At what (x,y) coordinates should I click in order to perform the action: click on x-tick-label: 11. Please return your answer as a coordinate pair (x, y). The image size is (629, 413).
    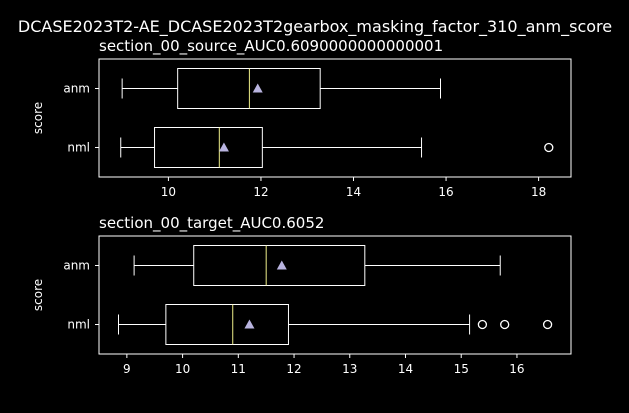
    Looking at the image, I should click on (238, 369).